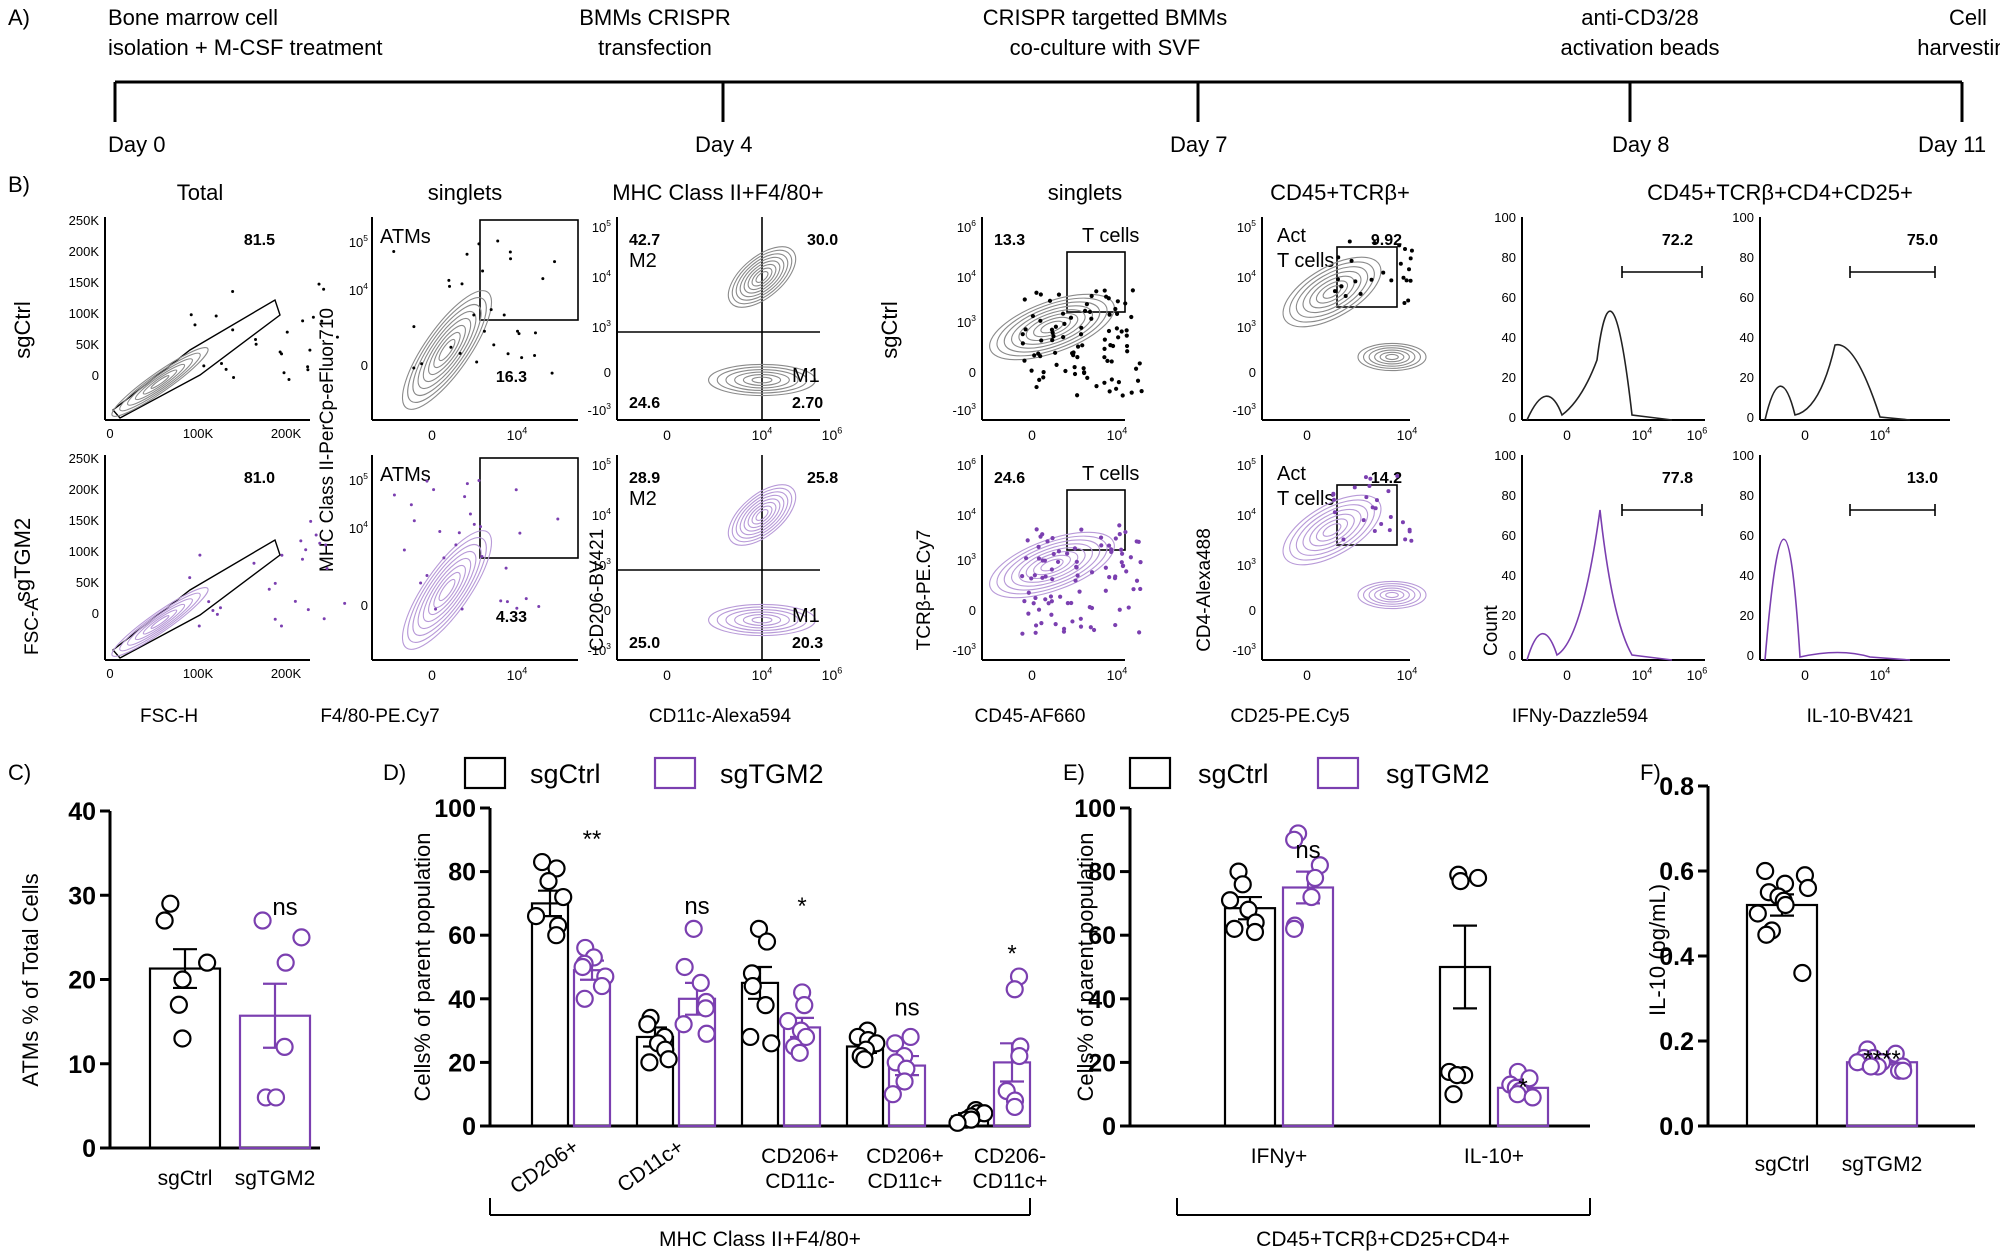  What do you see at coordinates (800, 1156) in the screenshot?
I see `panel-d-category-label: CD206+` at bounding box center [800, 1156].